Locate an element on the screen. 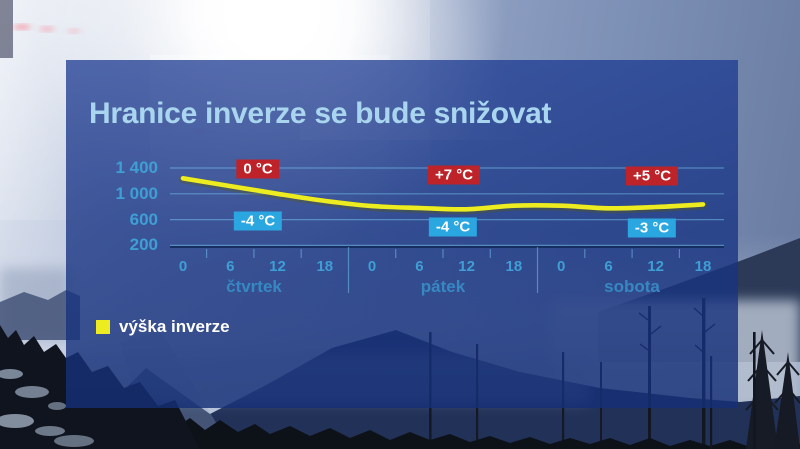 The width and height of the screenshot is (800, 449). high-temp-badge-saturday: +5 °C is located at coordinates (652, 176).